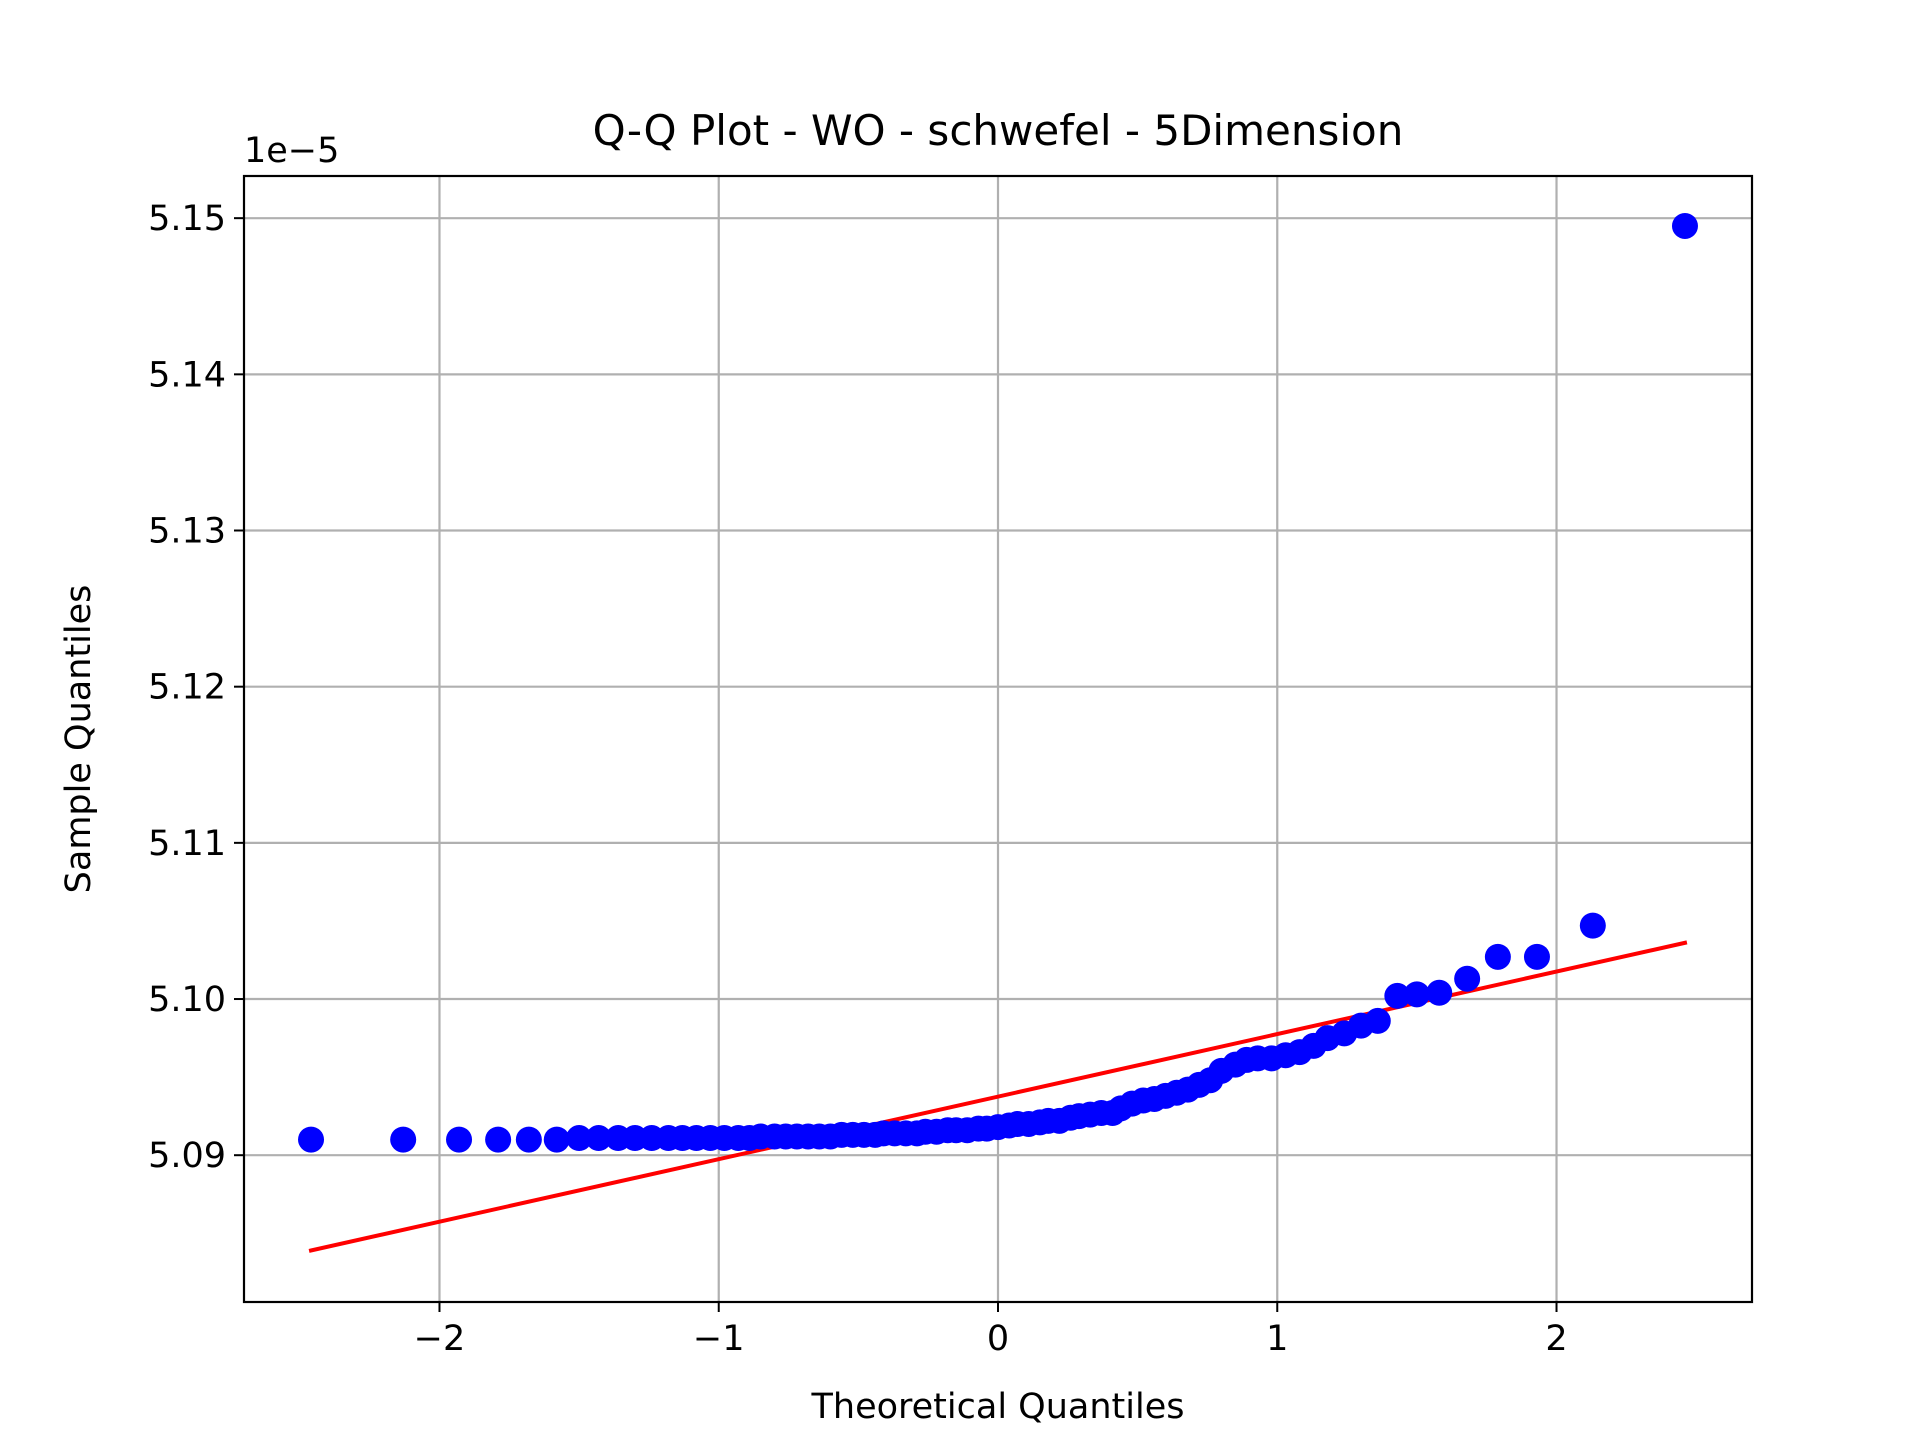  What do you see at coordinates (187, 219) in the screenshot?
I see `y-tick-label: 5.15` at bounding box center [187, 219].